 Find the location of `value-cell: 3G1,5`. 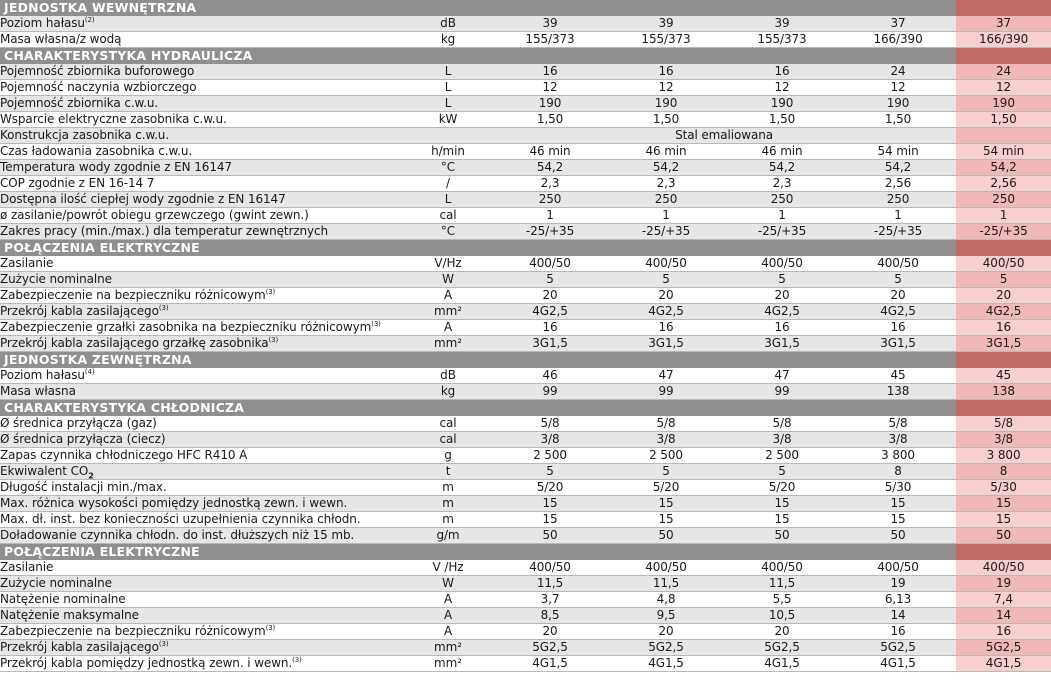

value-cell: 3G1,5 is located at coordinates (898, 343).